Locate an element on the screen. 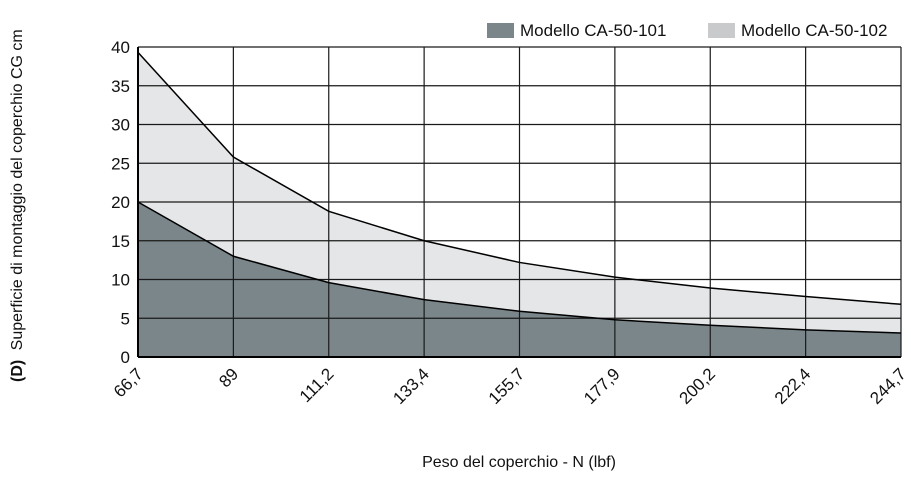  y-tick-label: 10 is located at coordinates (120, 280).